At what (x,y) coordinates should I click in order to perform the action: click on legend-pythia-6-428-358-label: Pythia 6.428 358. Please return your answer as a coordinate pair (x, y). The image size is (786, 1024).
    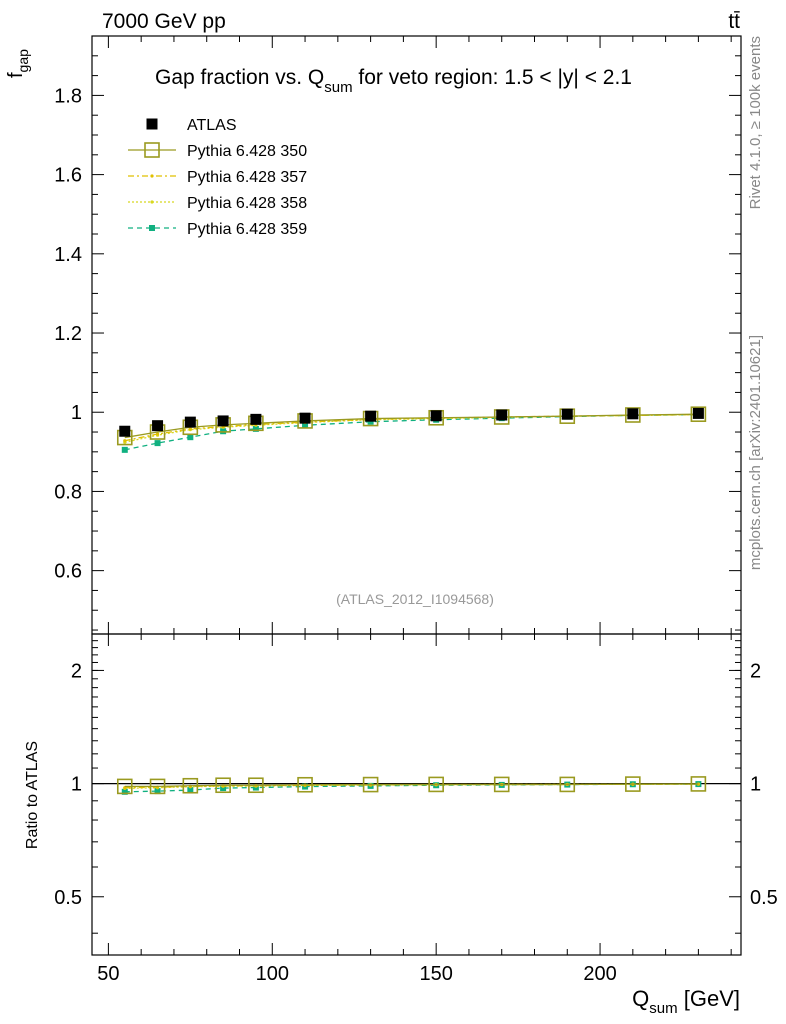
    Looking at the image, I should click on (247, 203).